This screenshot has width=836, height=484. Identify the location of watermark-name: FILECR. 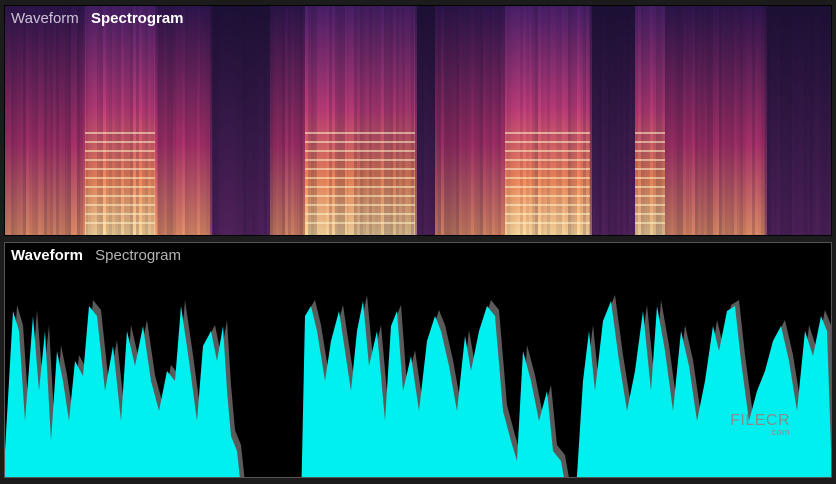
(760, 420).